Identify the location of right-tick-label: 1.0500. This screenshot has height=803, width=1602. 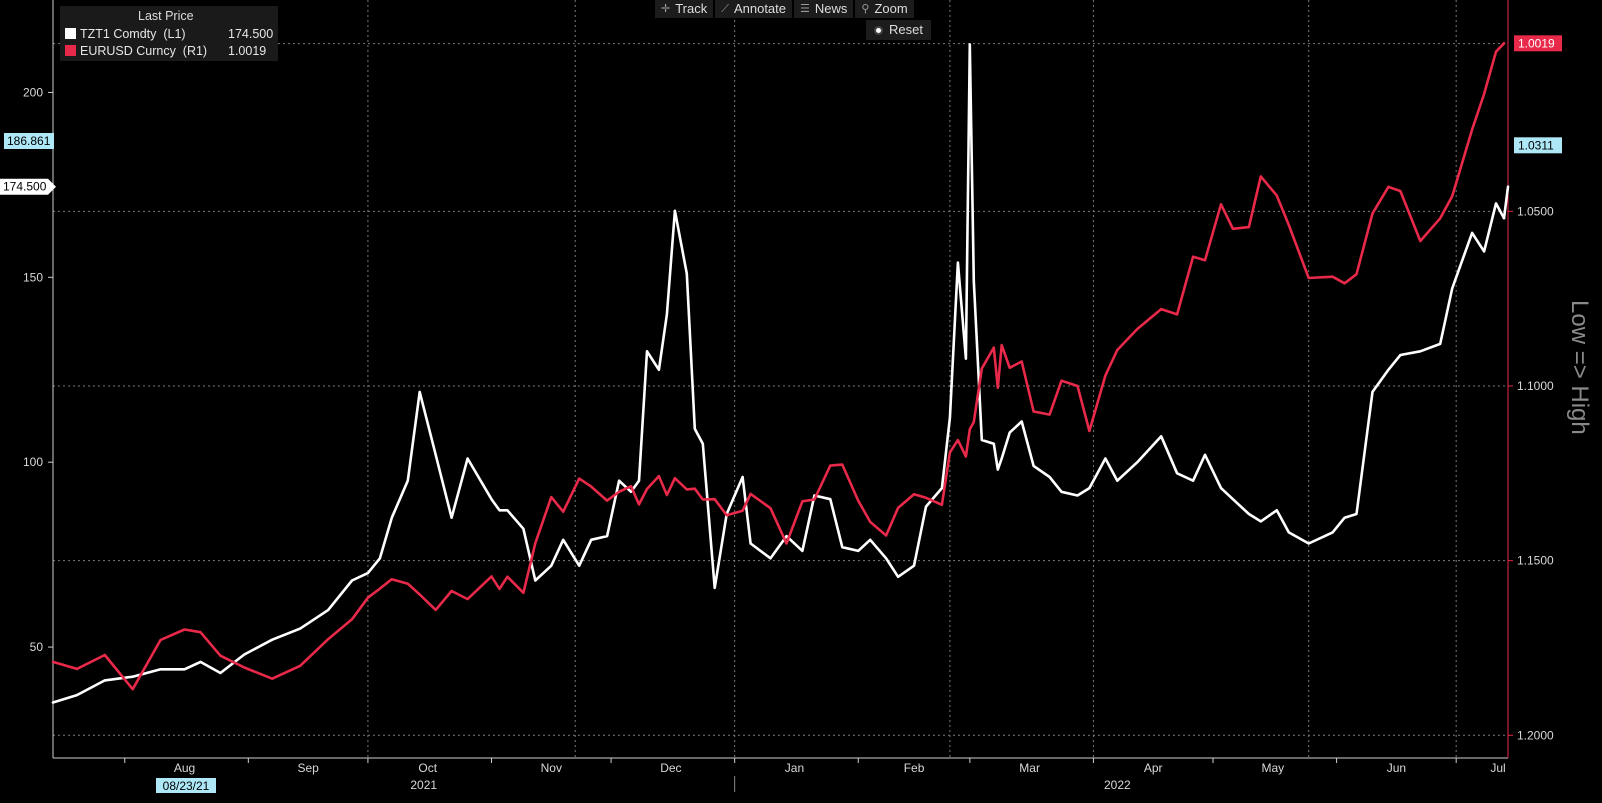
(1535, 211).